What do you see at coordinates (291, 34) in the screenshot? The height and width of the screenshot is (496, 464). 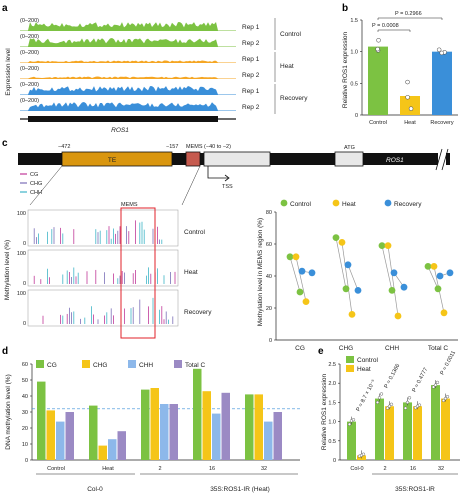 I see `panel-a-group-control: Control` at bounding box center [291, 34].